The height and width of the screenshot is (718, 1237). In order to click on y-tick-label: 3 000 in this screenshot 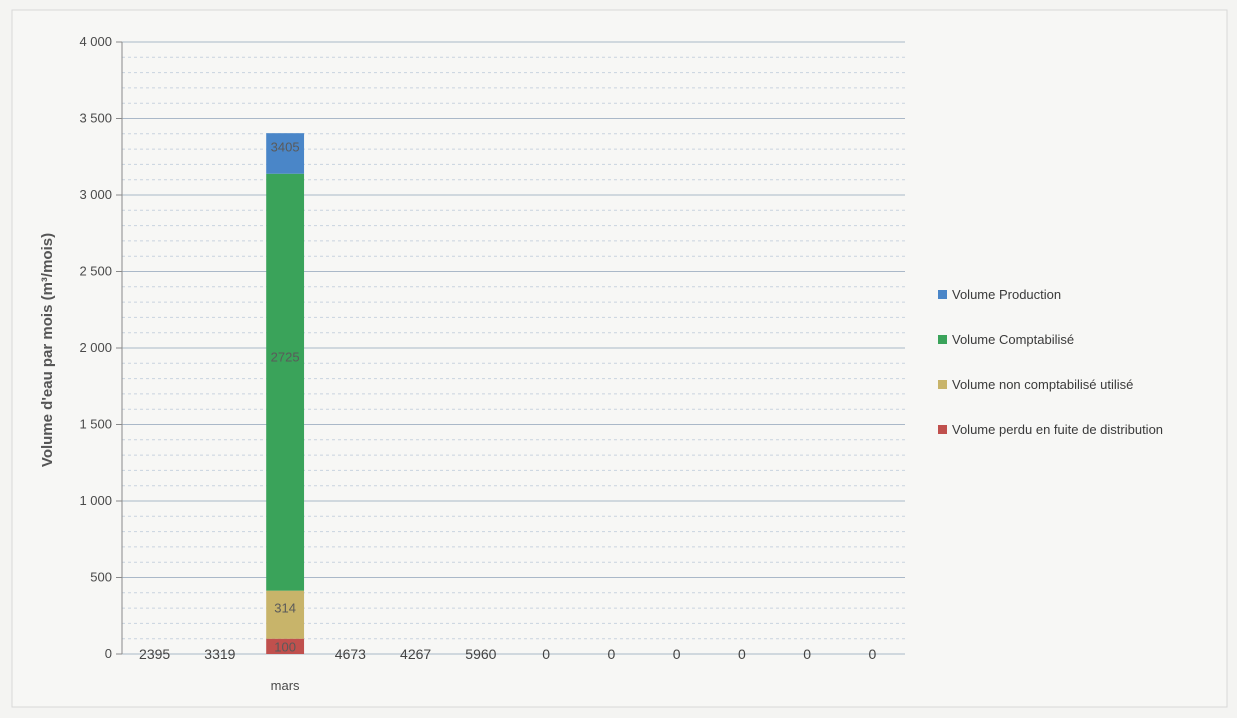, I will do `click(95, 194)`.